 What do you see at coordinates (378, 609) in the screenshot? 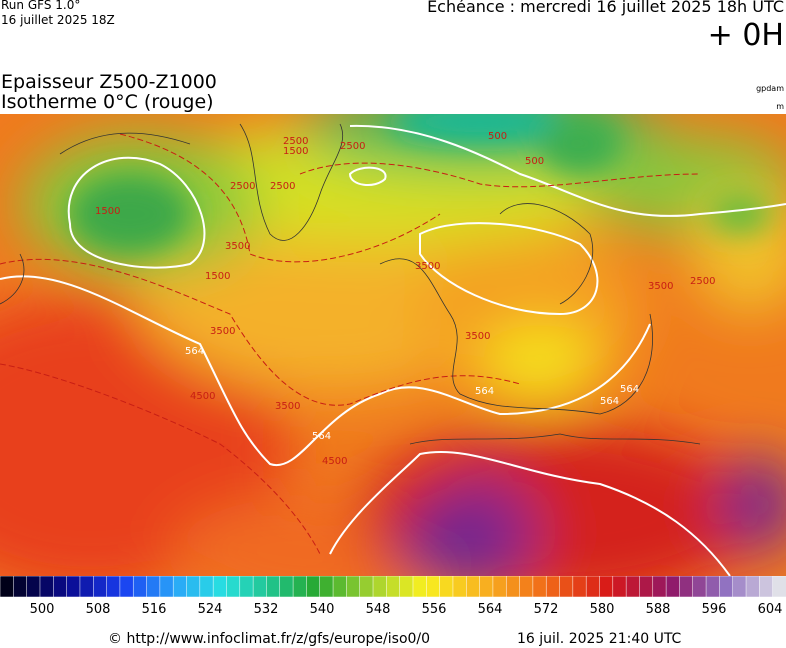
I see `legend-label: 548` at bounding box center [378, 609].